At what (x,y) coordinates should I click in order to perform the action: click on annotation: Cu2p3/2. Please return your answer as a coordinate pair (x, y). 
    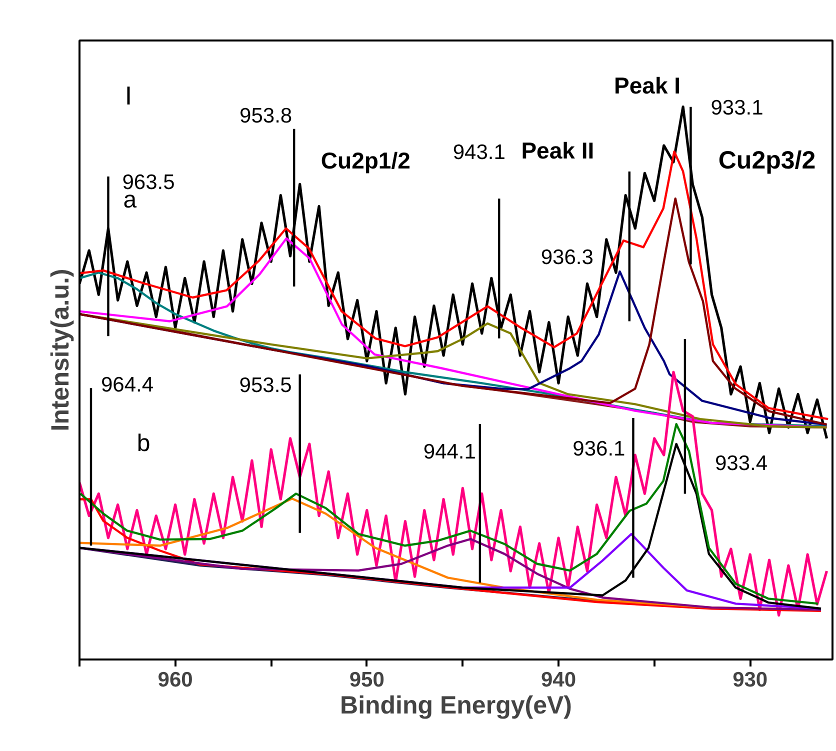
    Looking at the image, I should click on (767, 160).